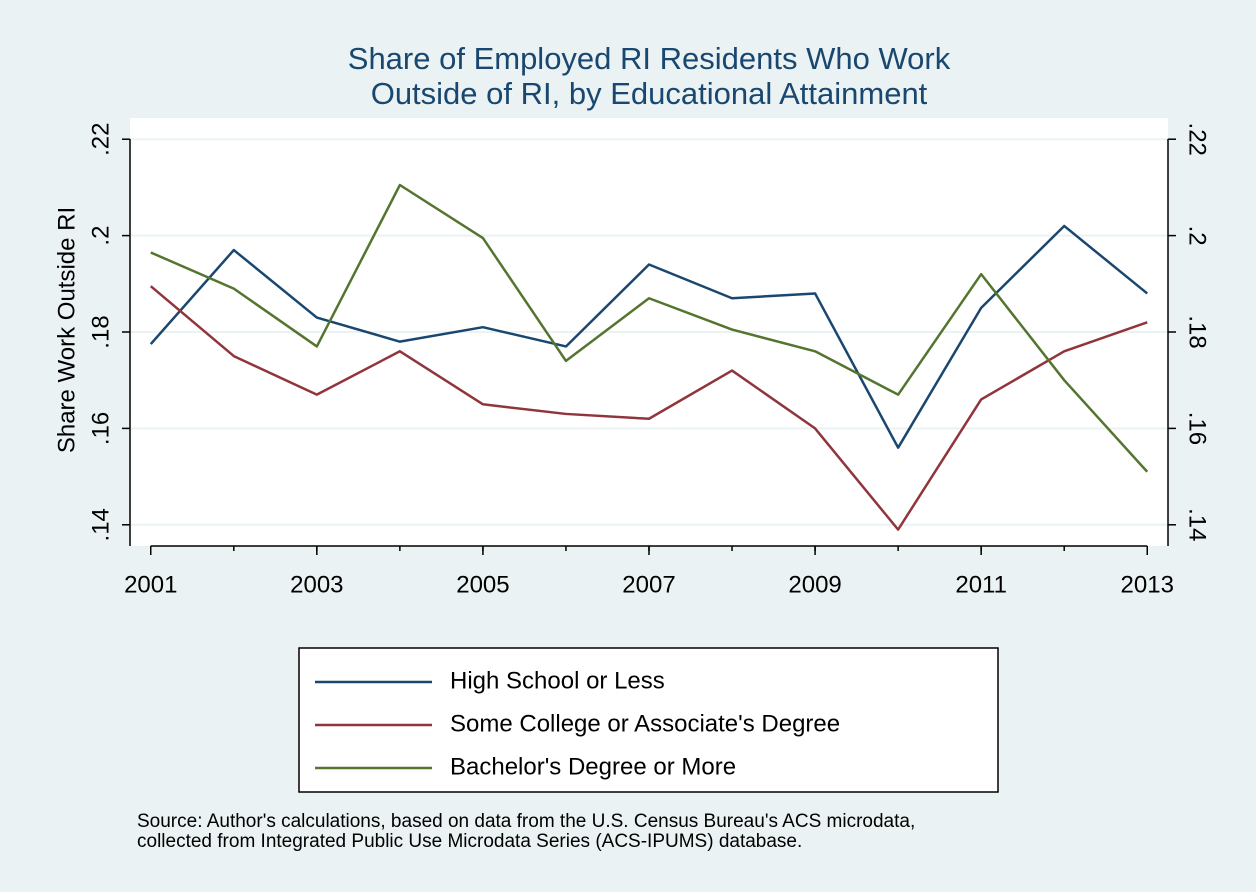 The image size is (1256, 892). I want to click on y-axis-label: Share Work Outside RI, so click(66, 330).